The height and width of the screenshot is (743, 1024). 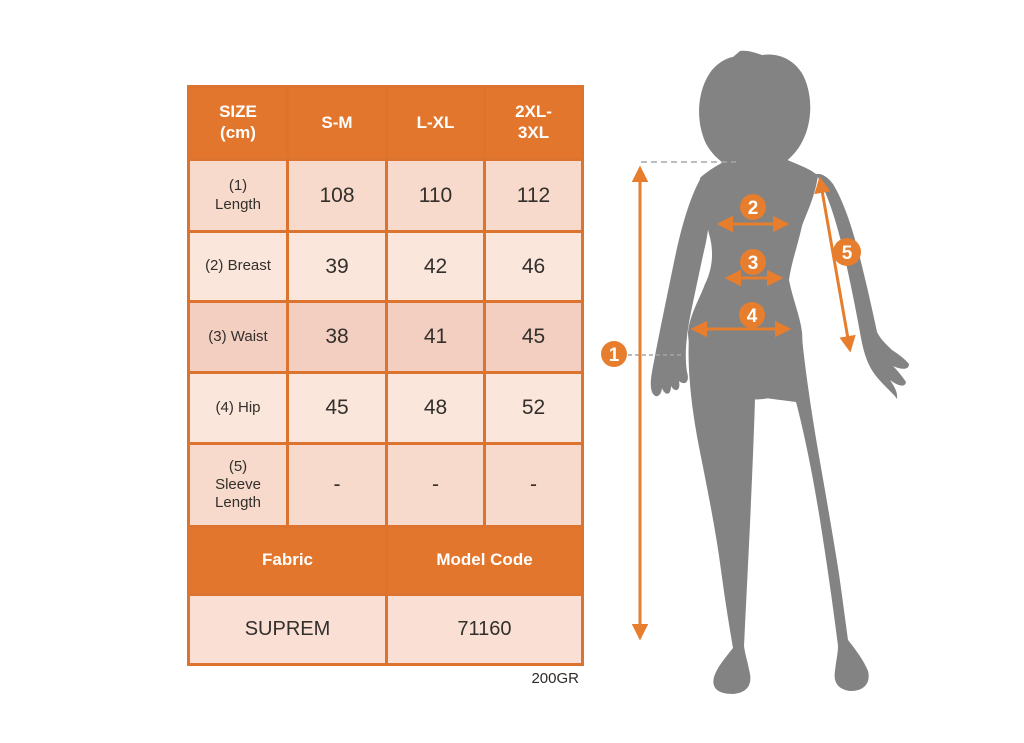 I want to click on breast-value-sm: 39, so click(x=337, y=266).